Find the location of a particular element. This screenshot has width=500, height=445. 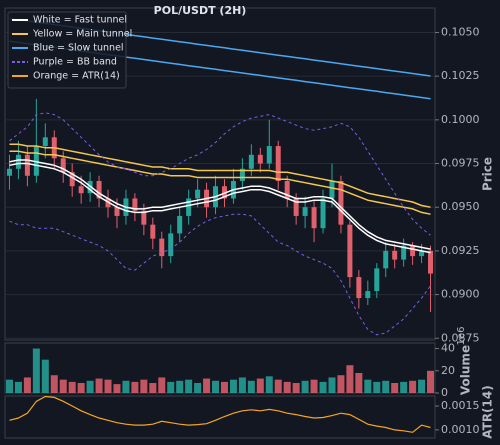

volume-axis-label: Volume is located at coordinates (466, 370).